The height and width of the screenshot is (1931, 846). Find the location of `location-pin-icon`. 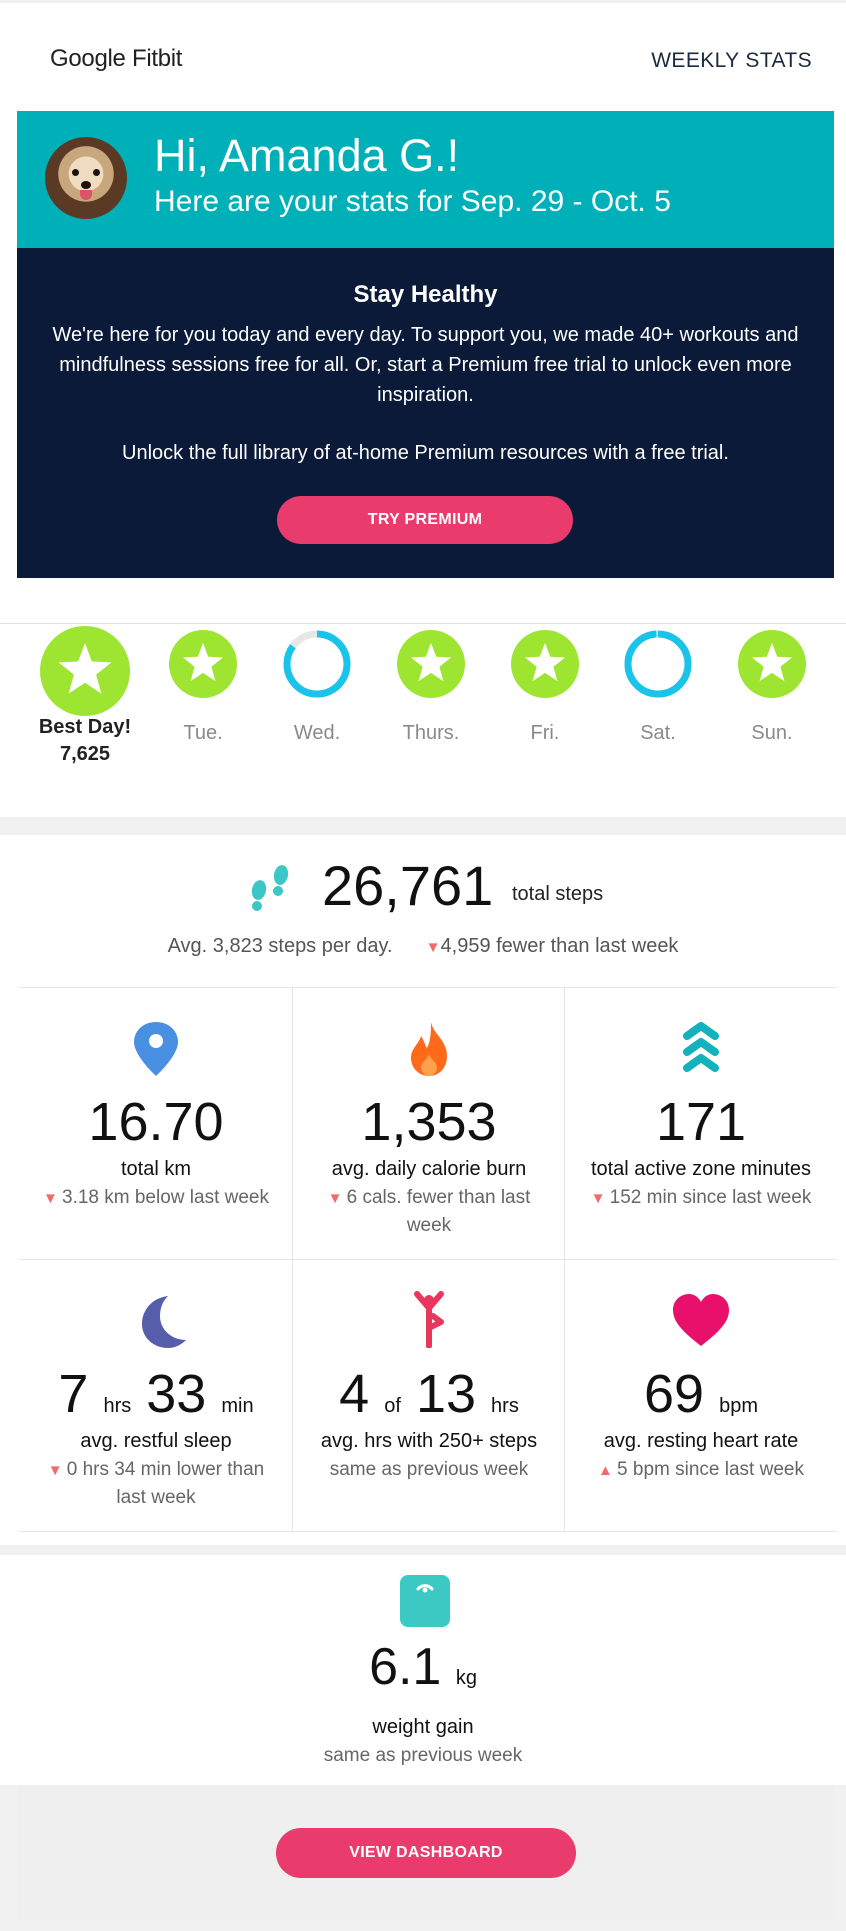

location-pin-icon is located at coordinates (156, 1049).